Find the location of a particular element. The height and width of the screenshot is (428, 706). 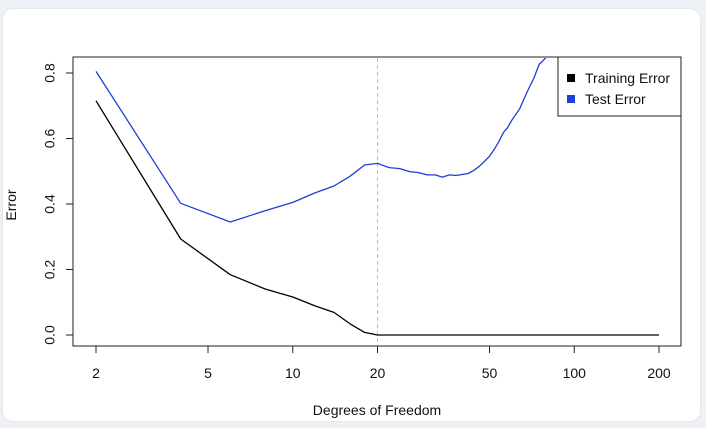

y-tick-label: 0.6 is located at coordinates (50, 139).